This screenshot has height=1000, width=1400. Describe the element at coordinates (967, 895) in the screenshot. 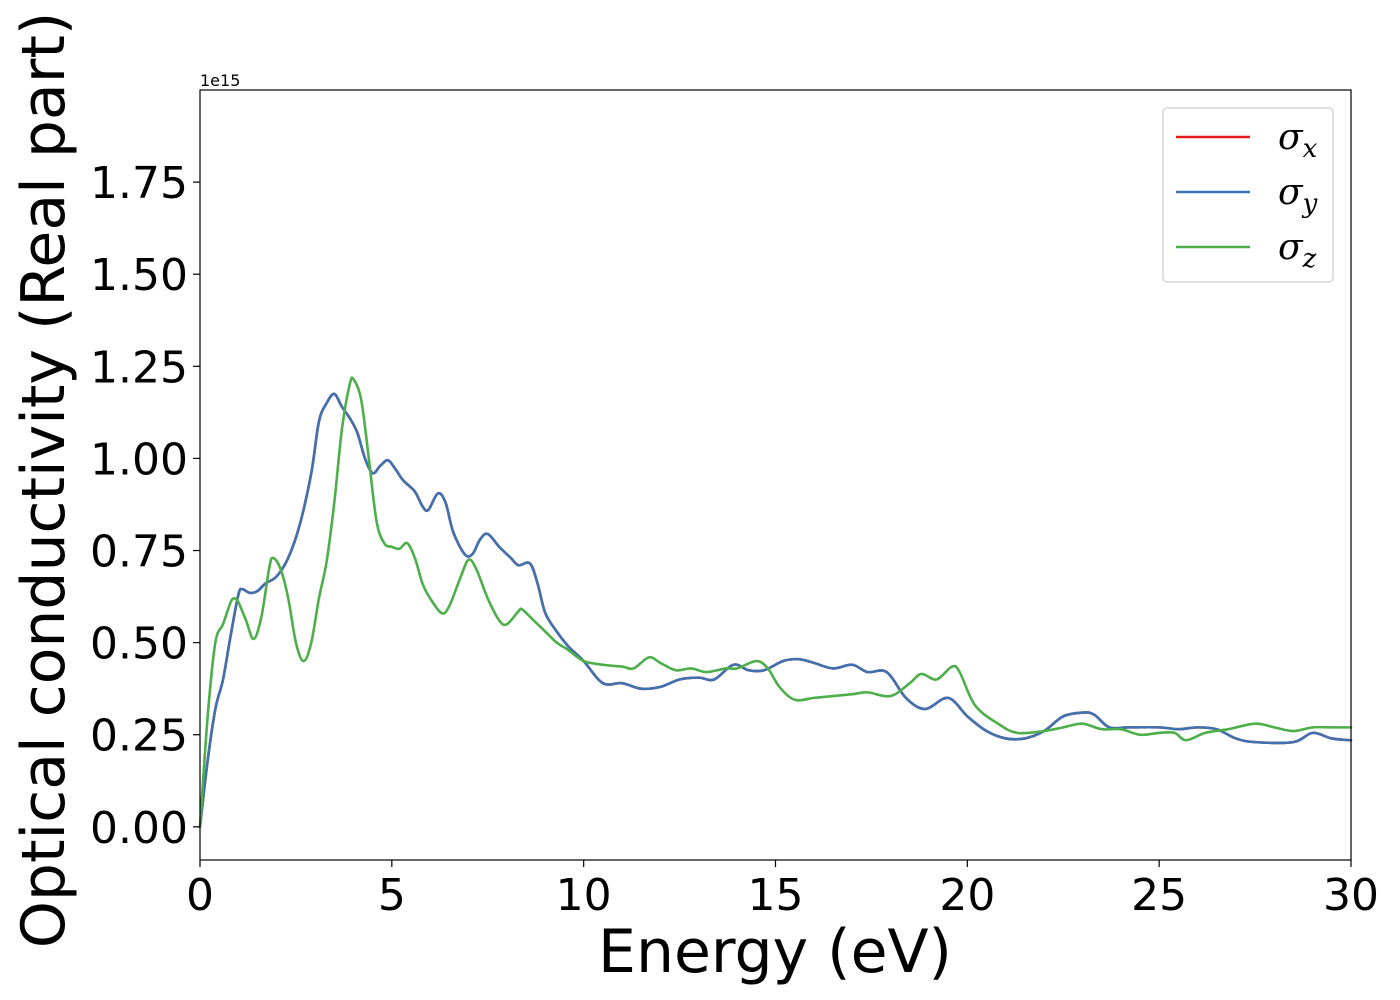

I see `x-tick-label: 20` at that location.